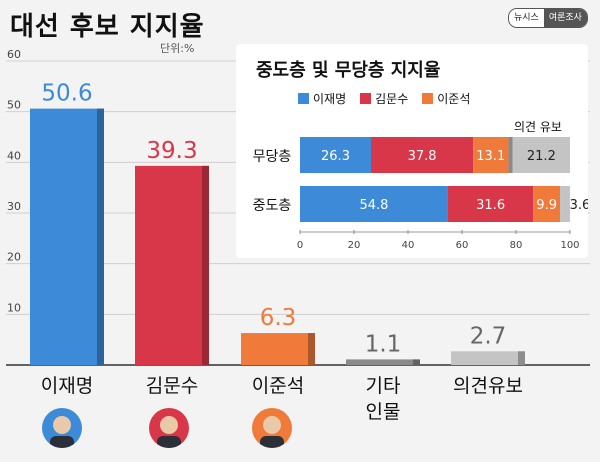 Image resolution: width=600 pixels, height=462 pixels. I want to click on source-badge: 뉴시스 여론조사, so click(548, 18).